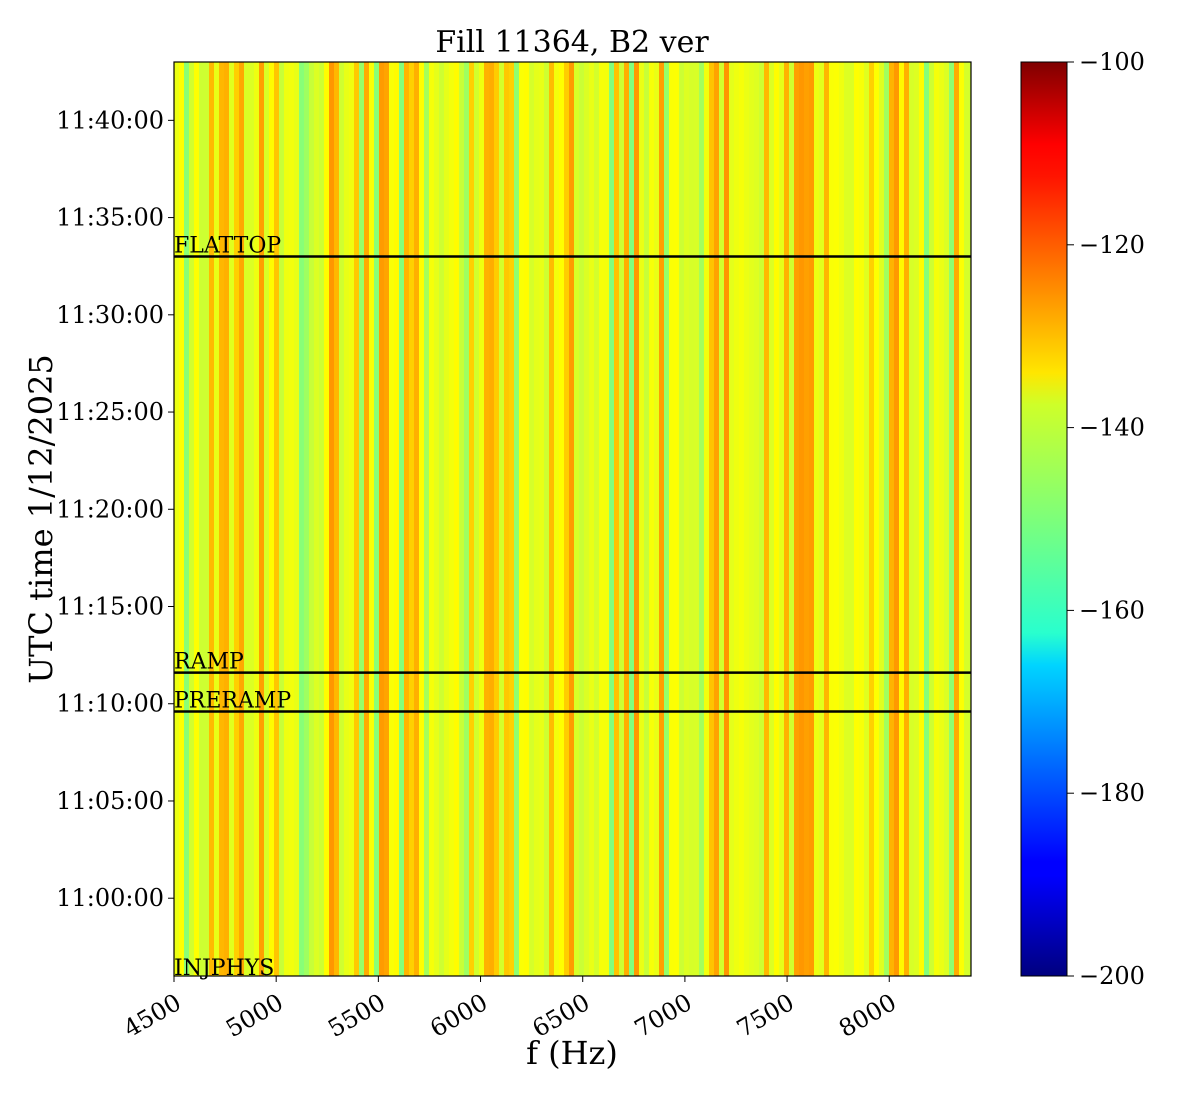 Image resolution: width=1200 pixels, height=1100 pixels. I want to click on colorbar-tick-label: −140, so click(1112, 428).